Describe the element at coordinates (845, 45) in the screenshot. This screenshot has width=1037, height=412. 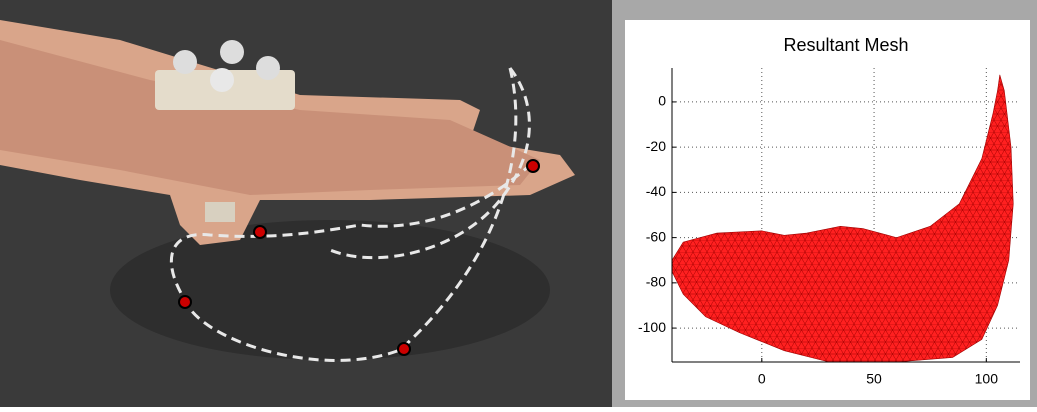
I see `chart-title: Resultant Mesh` at that location.